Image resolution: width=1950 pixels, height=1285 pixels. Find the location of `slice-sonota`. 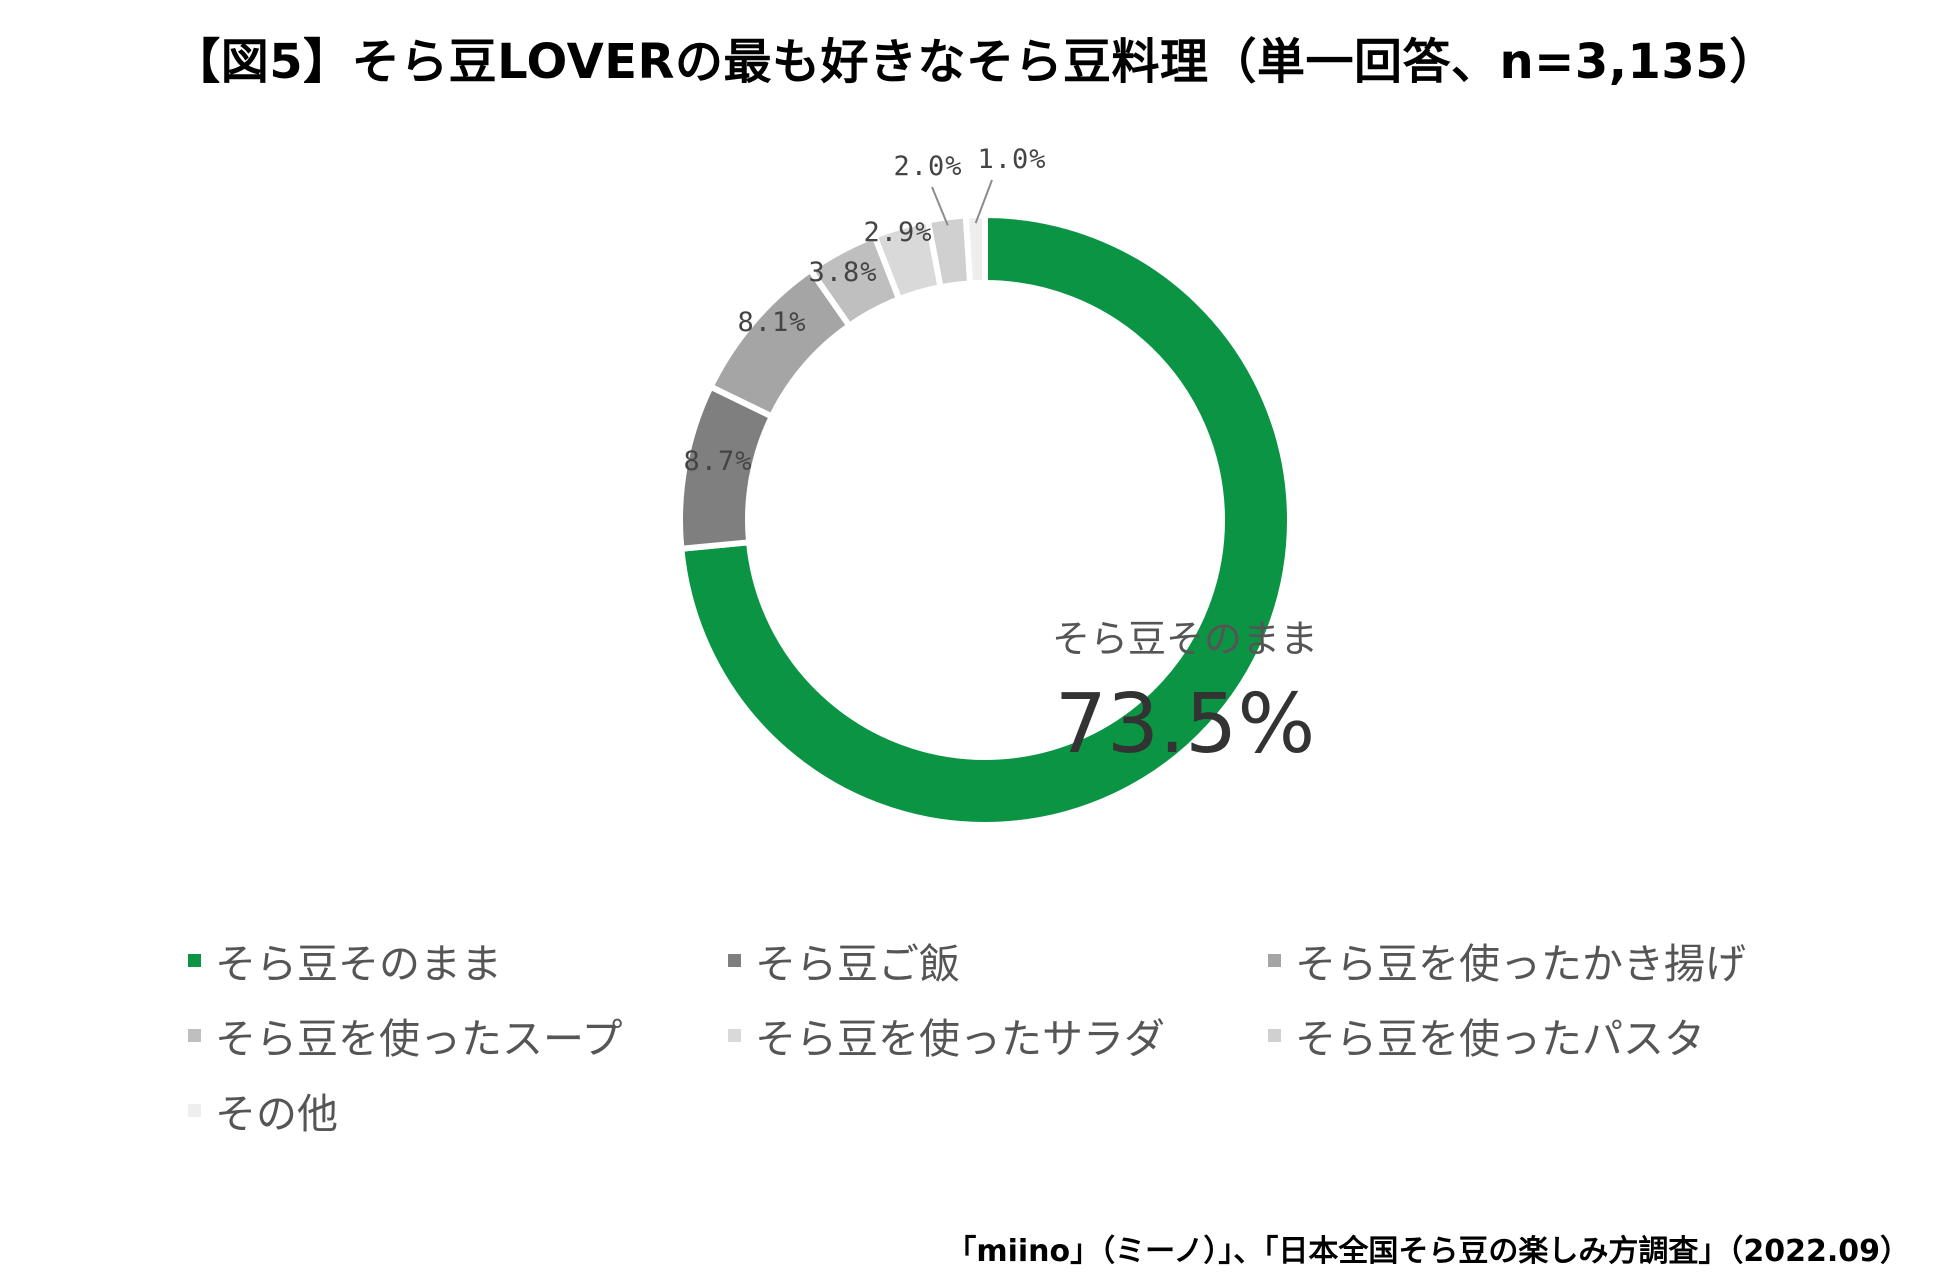

slice-sonota is located at coordinates (975, 249).